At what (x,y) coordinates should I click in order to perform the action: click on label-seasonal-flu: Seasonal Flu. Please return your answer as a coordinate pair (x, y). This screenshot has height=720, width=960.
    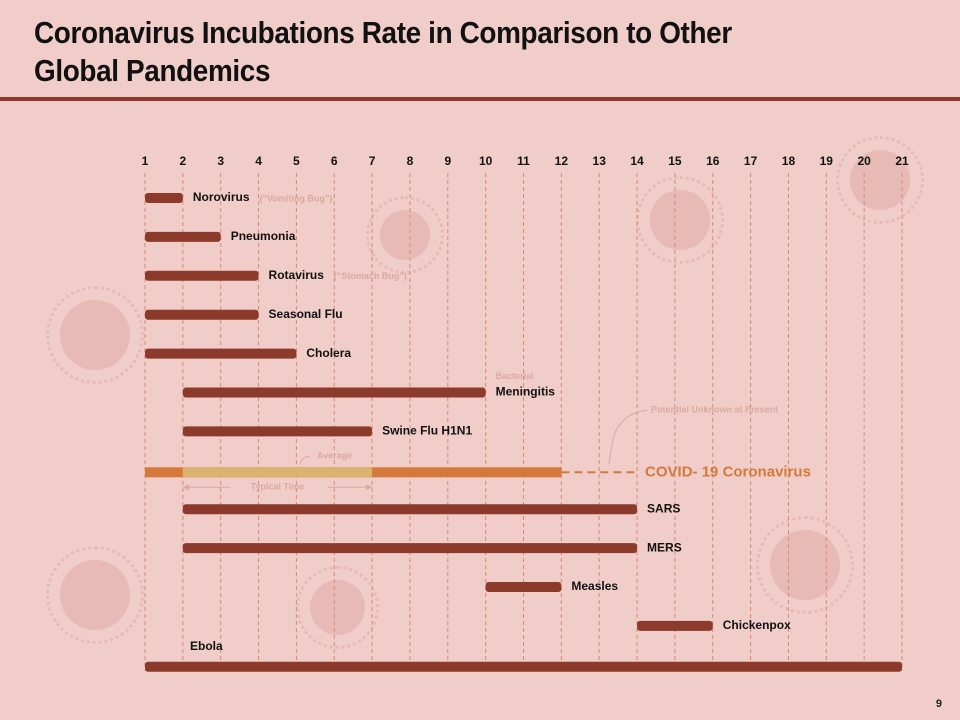
    Looking at the image, I should click on (306, 314).